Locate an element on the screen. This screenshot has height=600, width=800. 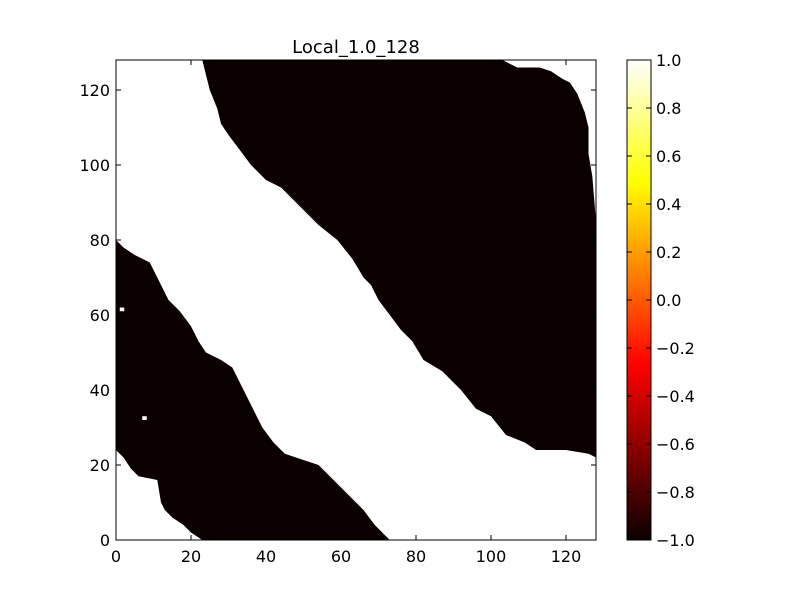
x-tick-label: 20 is located at coordinates (191, 556).